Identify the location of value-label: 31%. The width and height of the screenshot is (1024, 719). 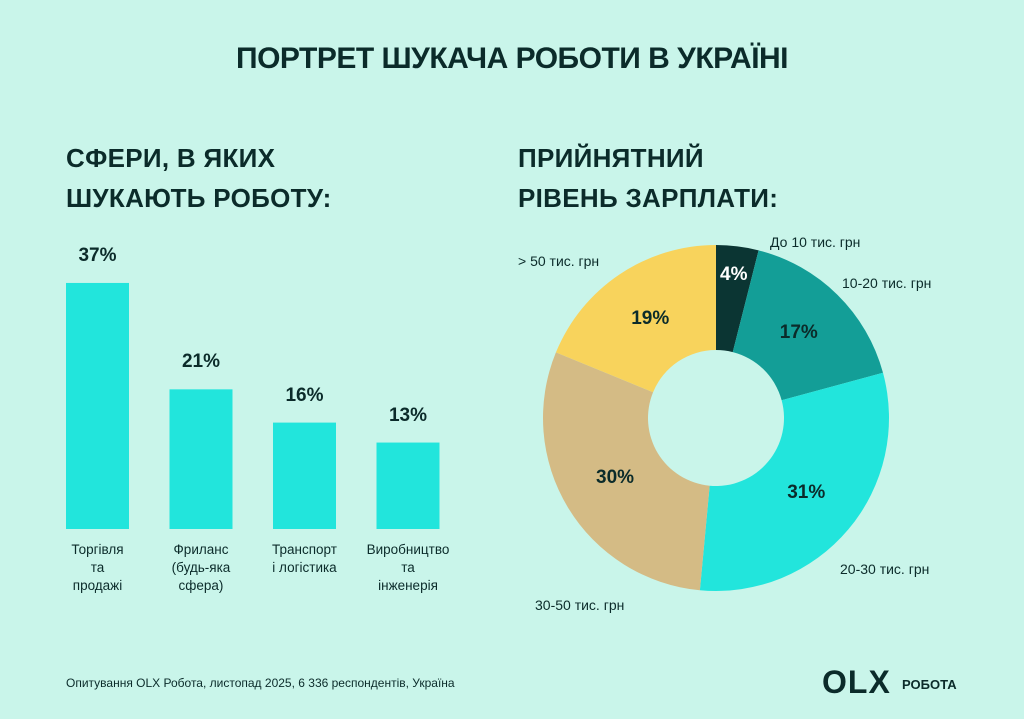
(806, 492).